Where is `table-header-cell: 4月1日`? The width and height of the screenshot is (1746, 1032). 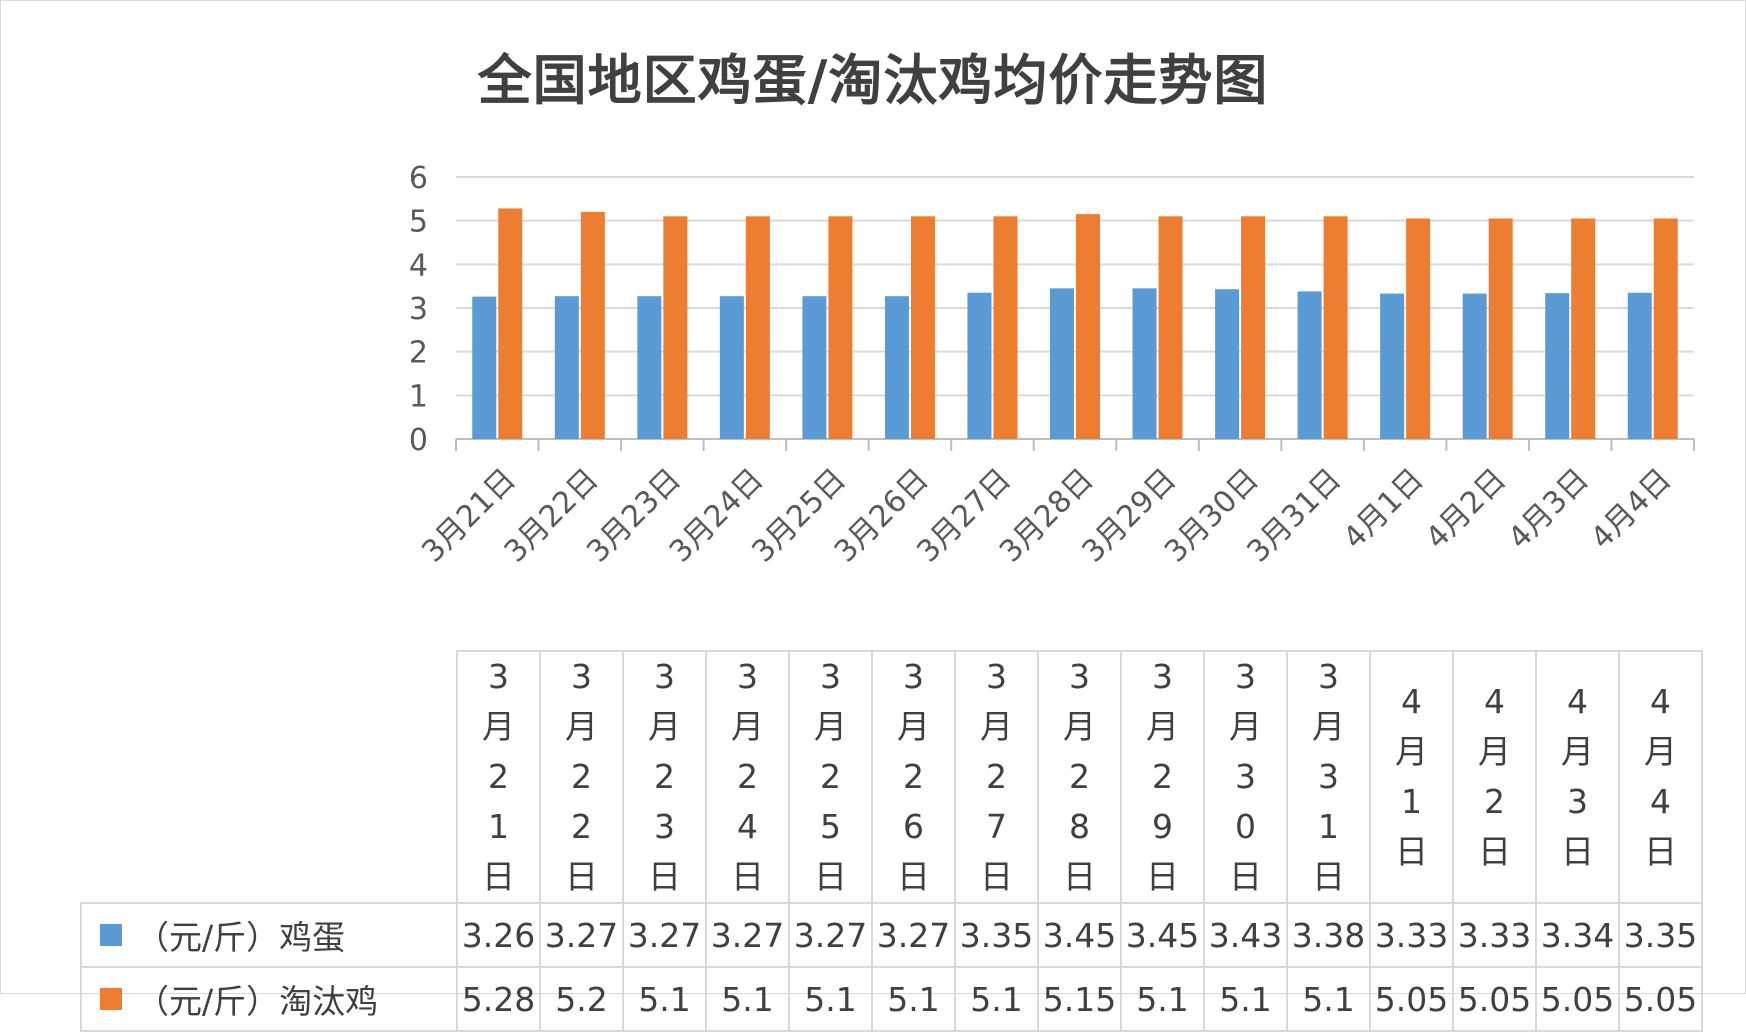 table-header-cell: 4月1日 is located at coordinates (1411, 777).